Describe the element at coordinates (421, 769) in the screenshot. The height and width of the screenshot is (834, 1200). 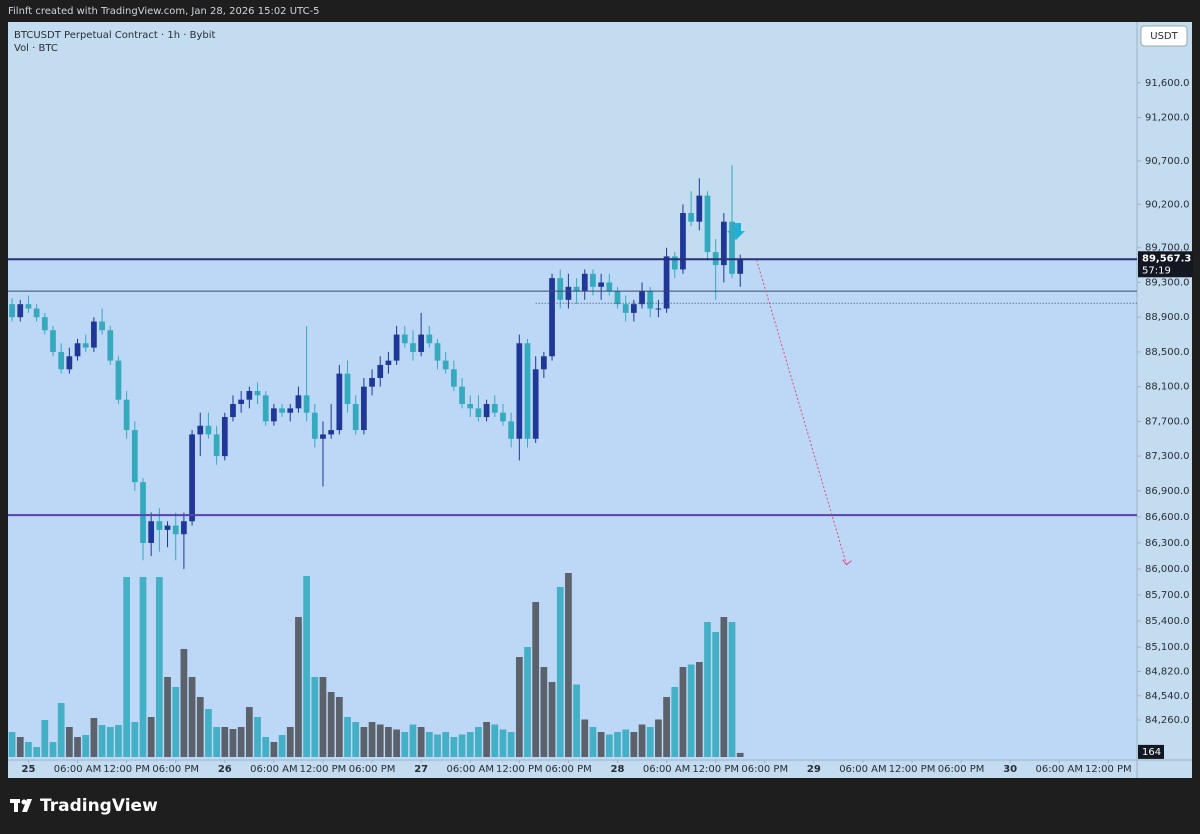
I see `x-tick-label: 27` at that location.